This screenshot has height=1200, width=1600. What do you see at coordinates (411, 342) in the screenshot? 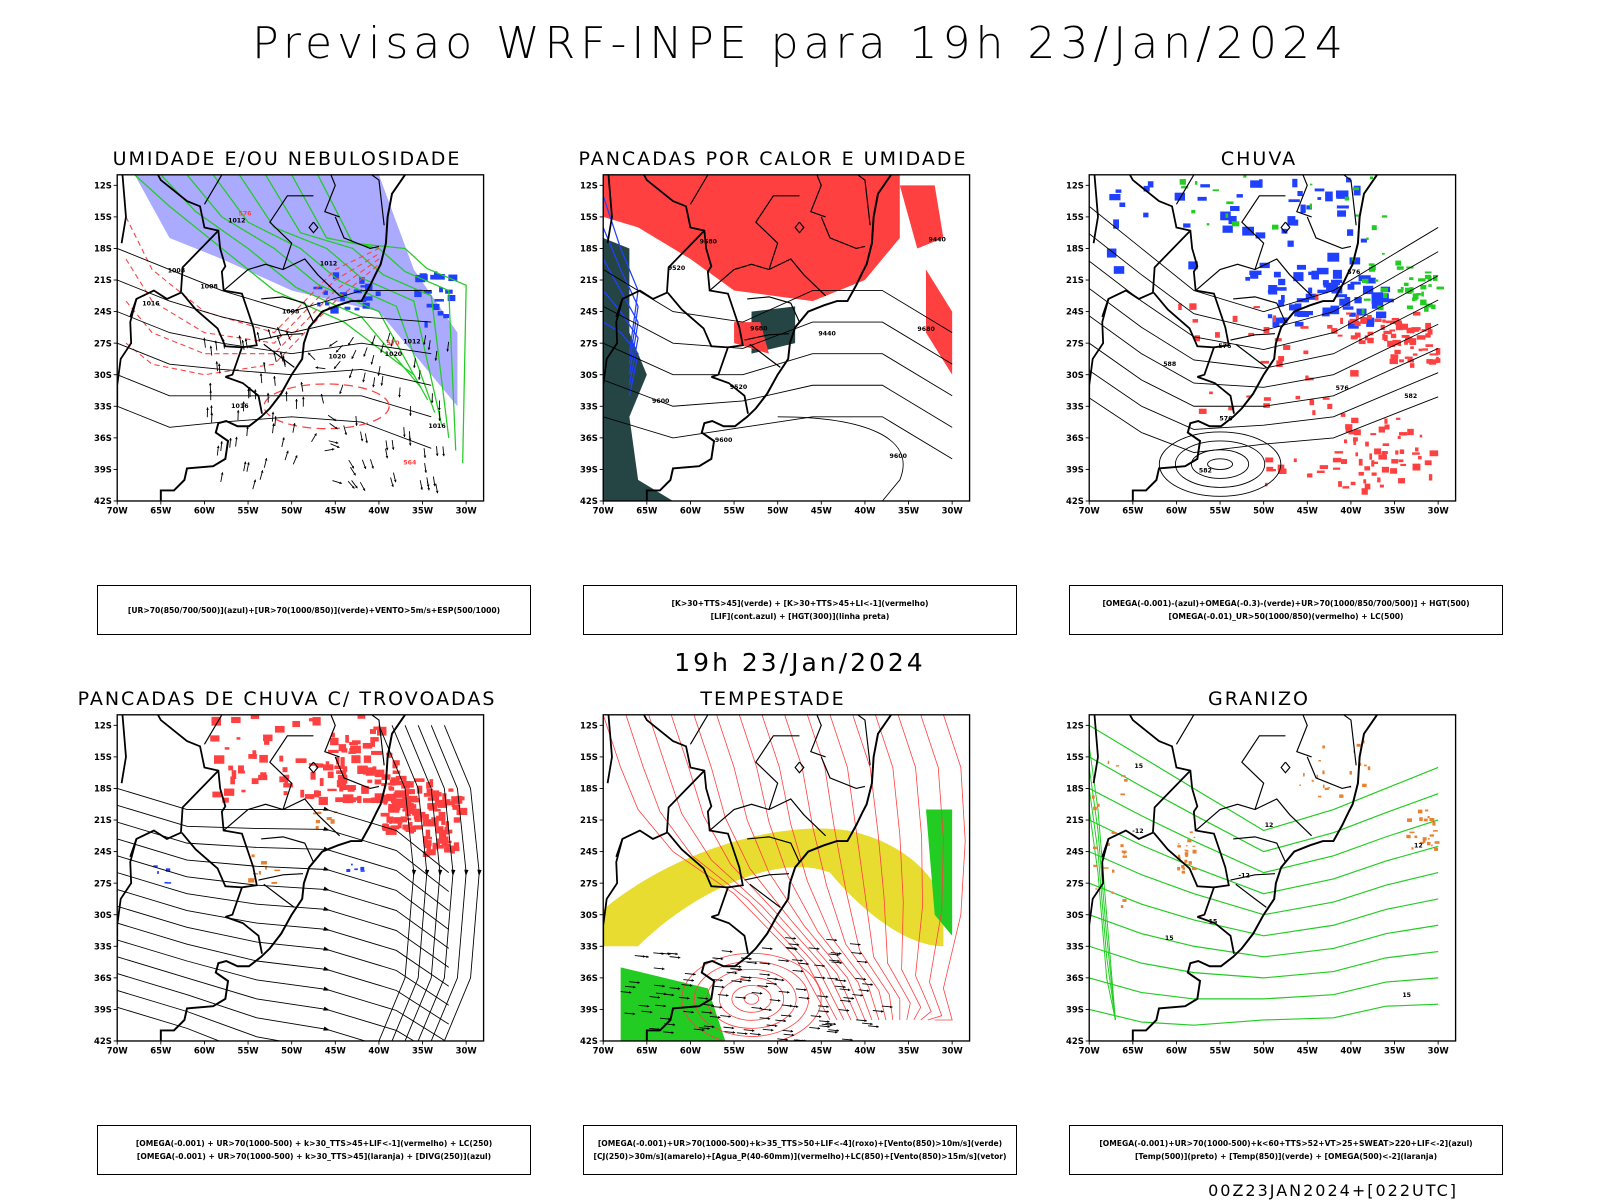
I see `contour-label: 1012` at bounding box center [411, 342].